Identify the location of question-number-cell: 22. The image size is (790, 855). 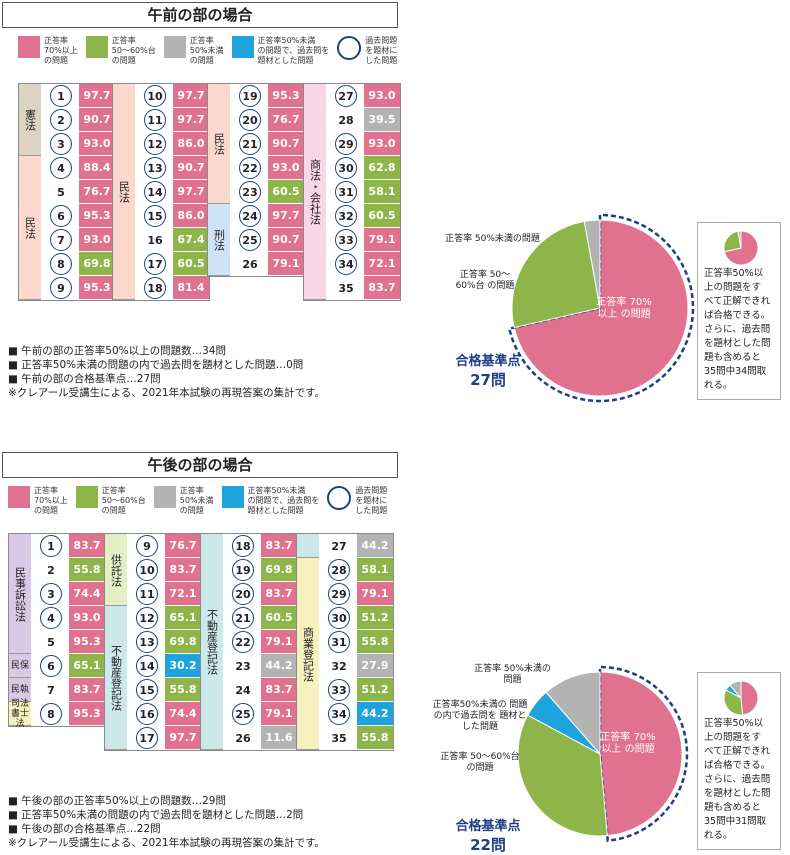
(250, 168).